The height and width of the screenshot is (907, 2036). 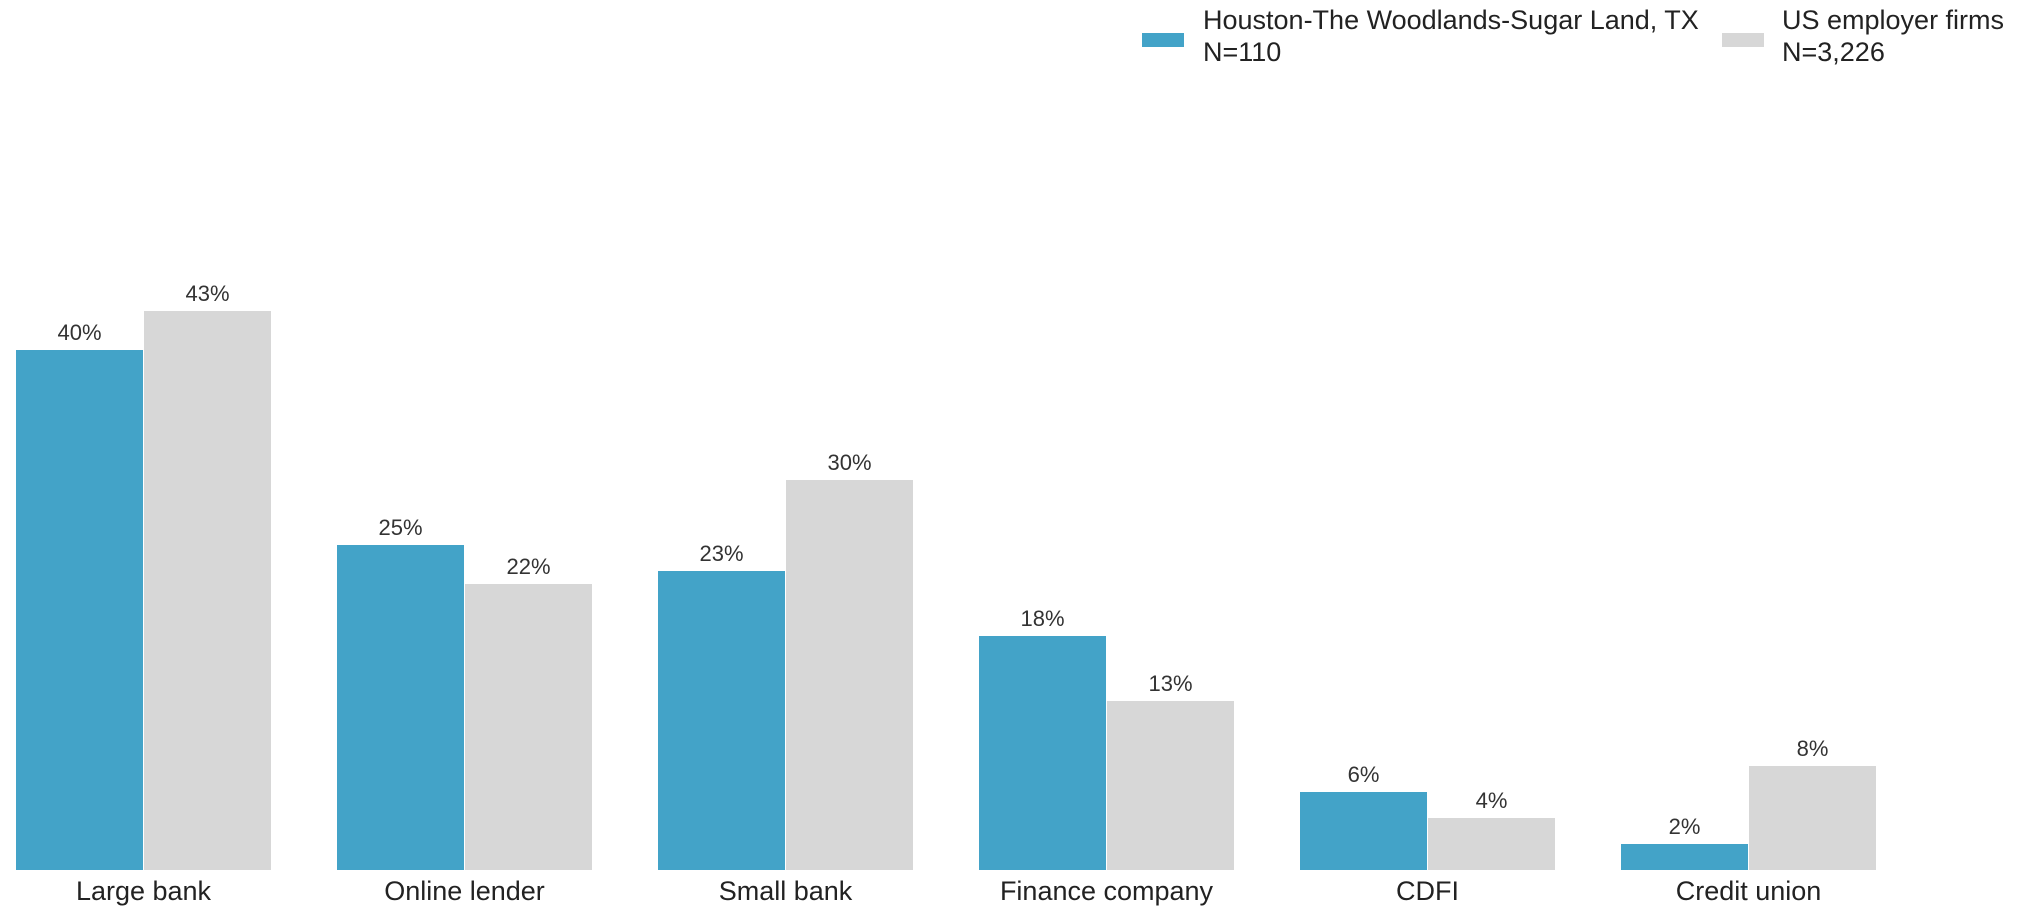 I want to click on value-label-houston-5: 2%, so click(x=1685, y=826).